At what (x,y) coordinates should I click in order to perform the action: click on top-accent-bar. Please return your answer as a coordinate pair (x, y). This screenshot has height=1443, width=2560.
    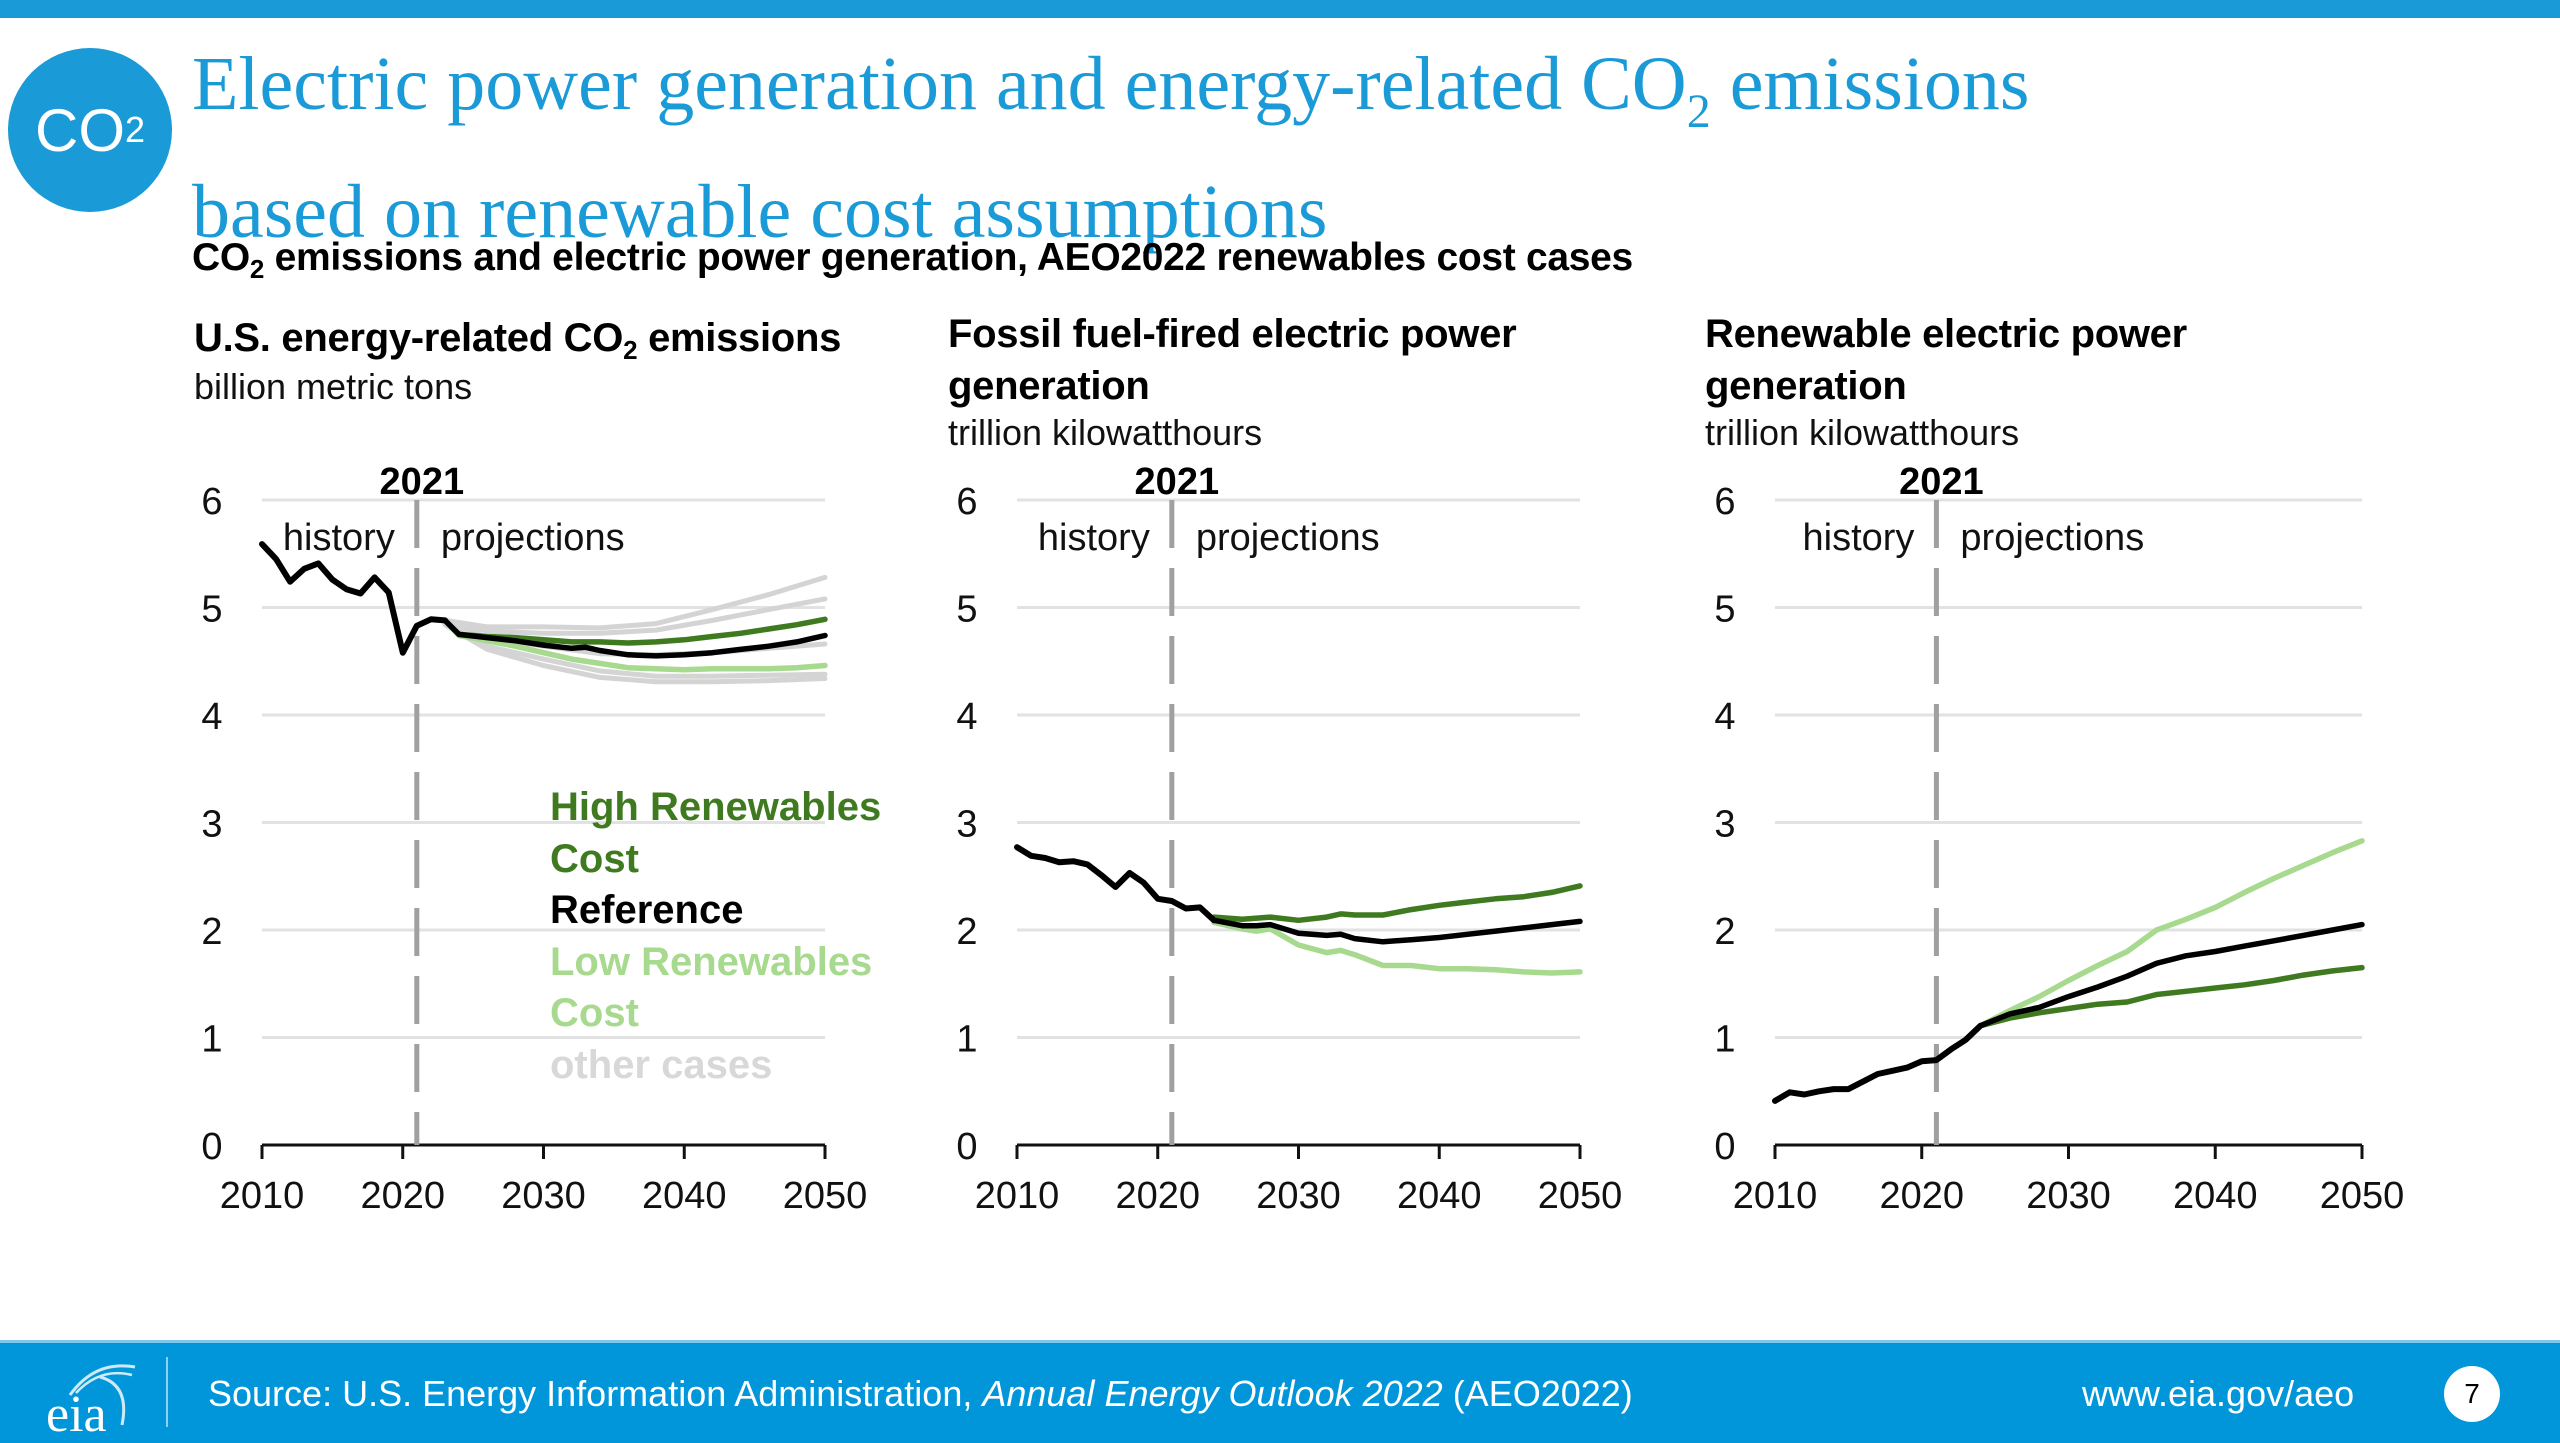
    Looking at the image, I should click on (1280, 9).